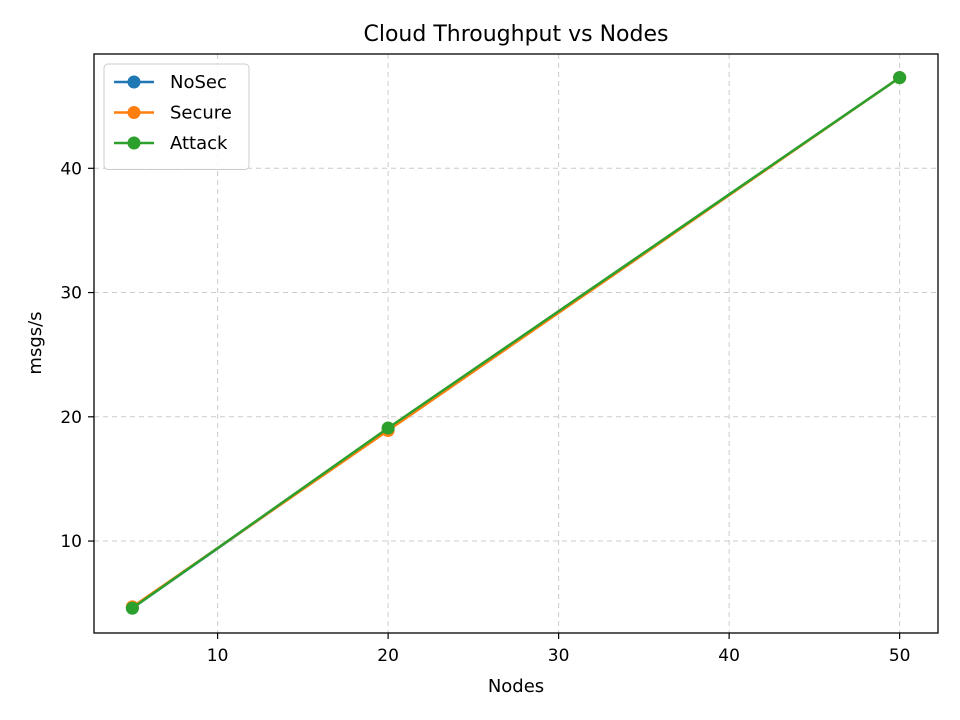  Describe the element at coordinates (388, 656) in the screenshot. I see `x-tick-label: 20` at that location.